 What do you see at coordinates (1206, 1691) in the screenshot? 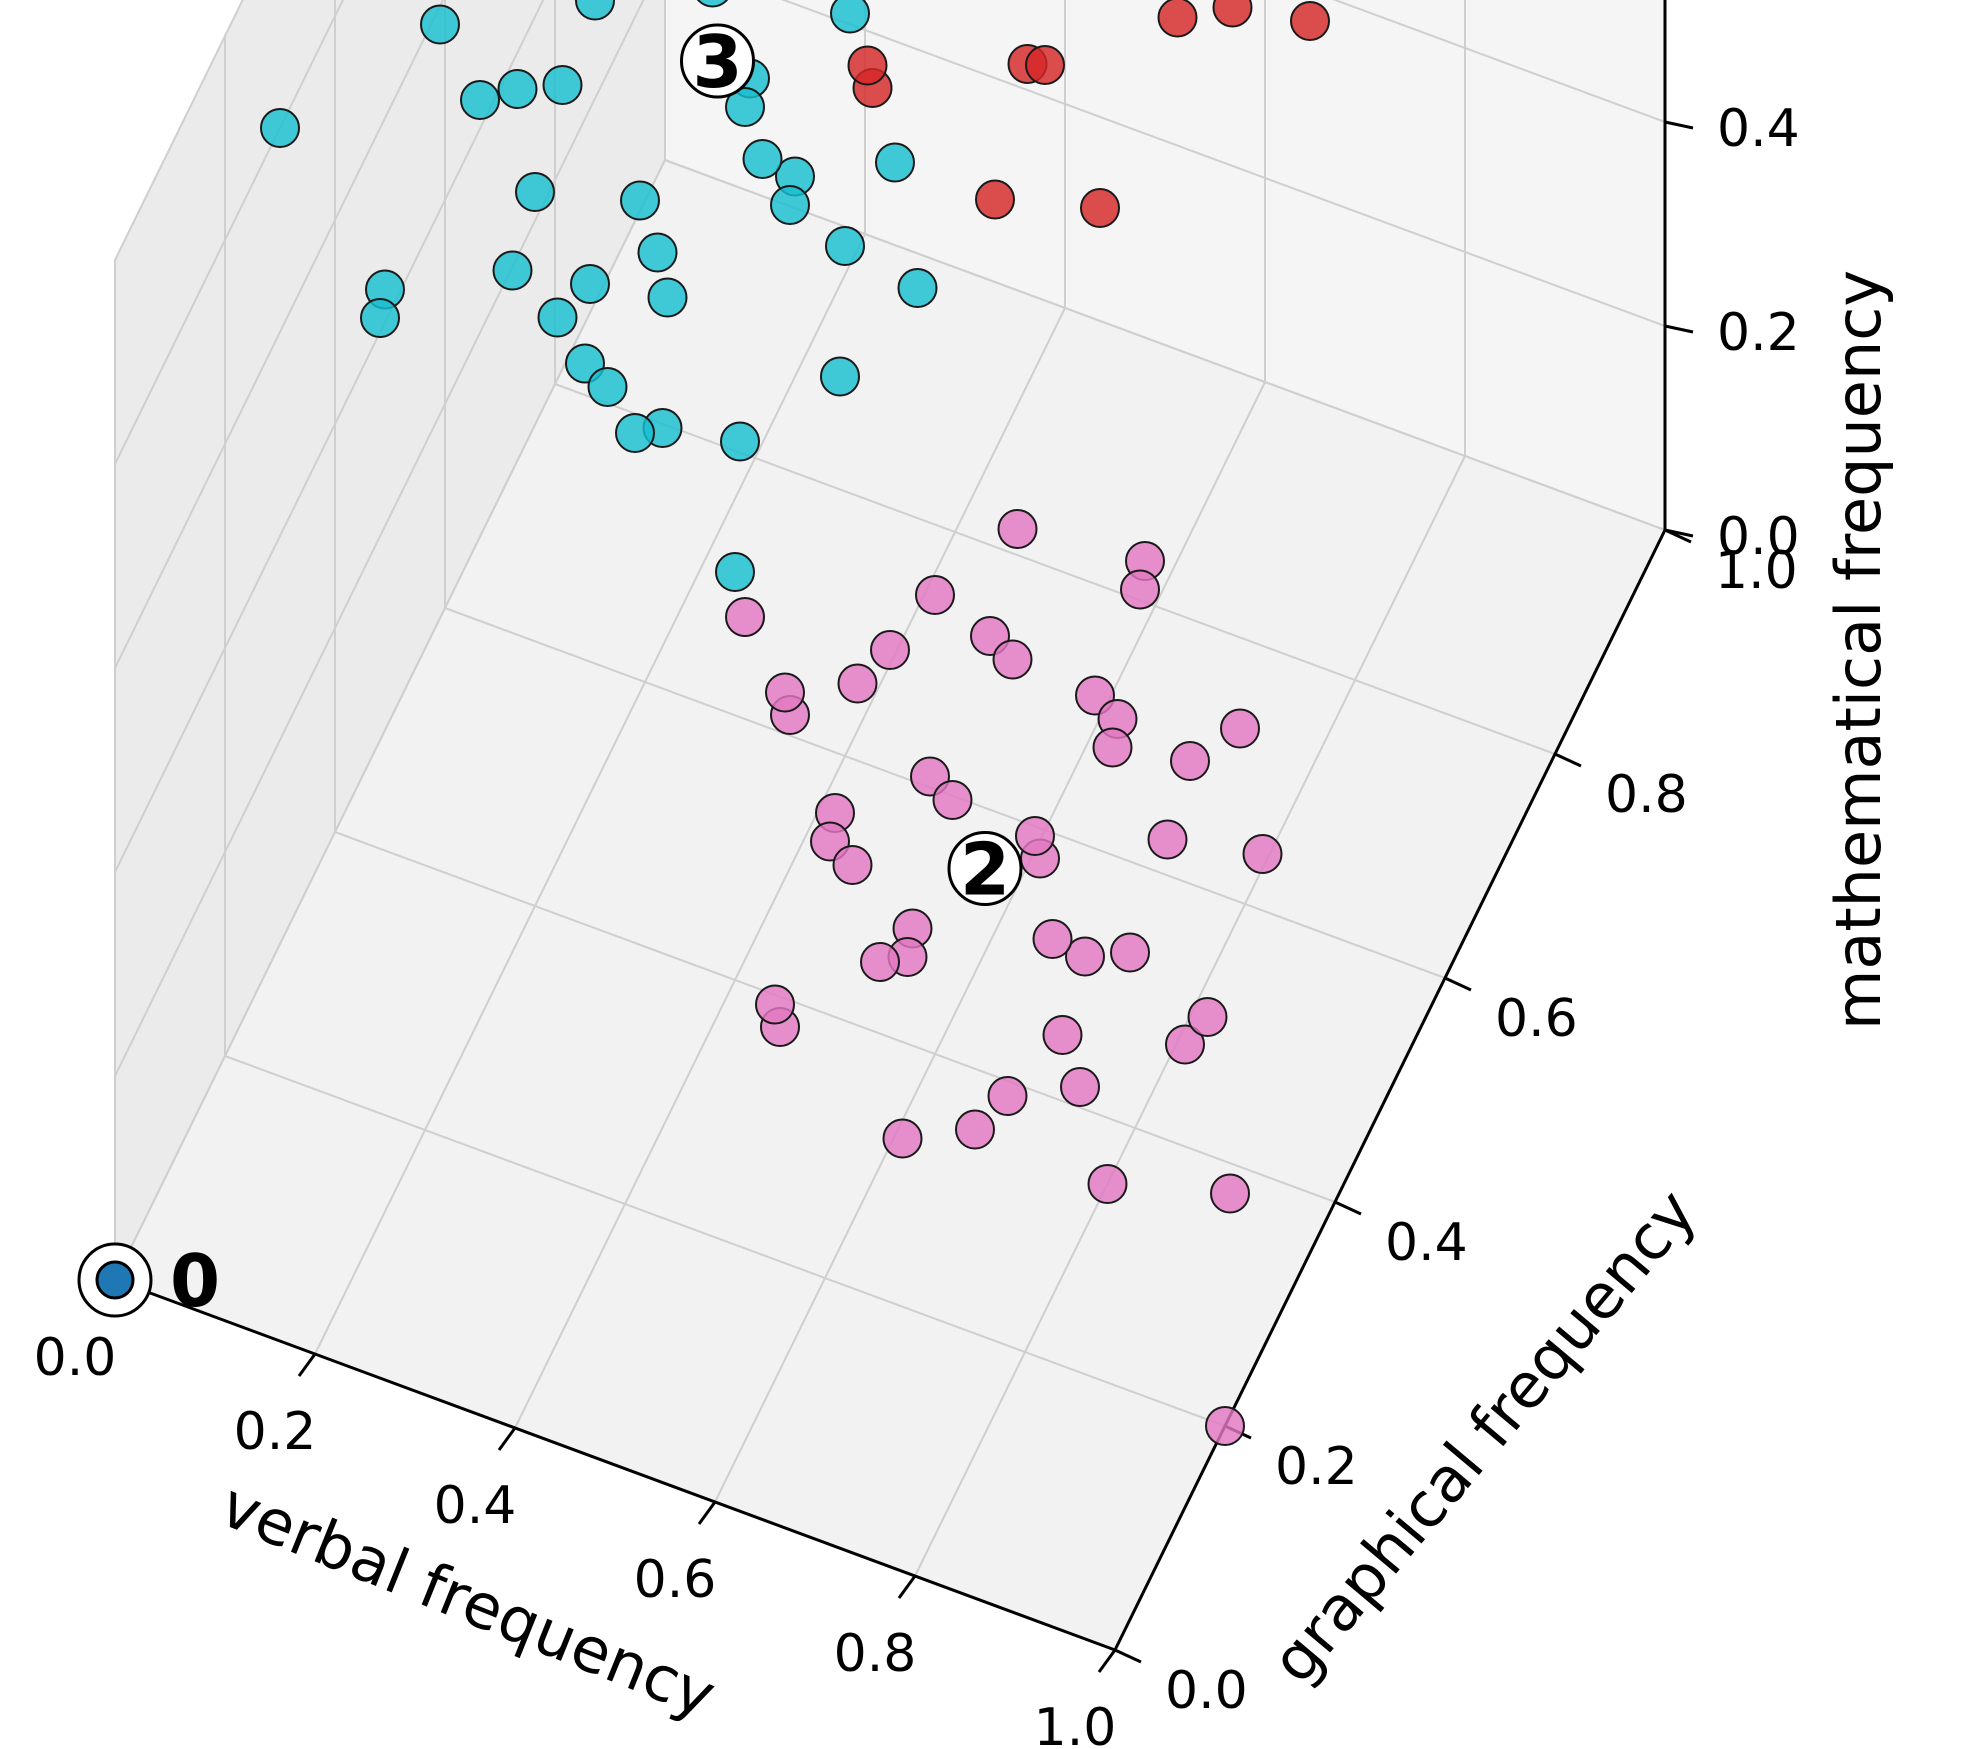
I see `y-tick-label: 0.0` at bounding box center [1206, 1691].